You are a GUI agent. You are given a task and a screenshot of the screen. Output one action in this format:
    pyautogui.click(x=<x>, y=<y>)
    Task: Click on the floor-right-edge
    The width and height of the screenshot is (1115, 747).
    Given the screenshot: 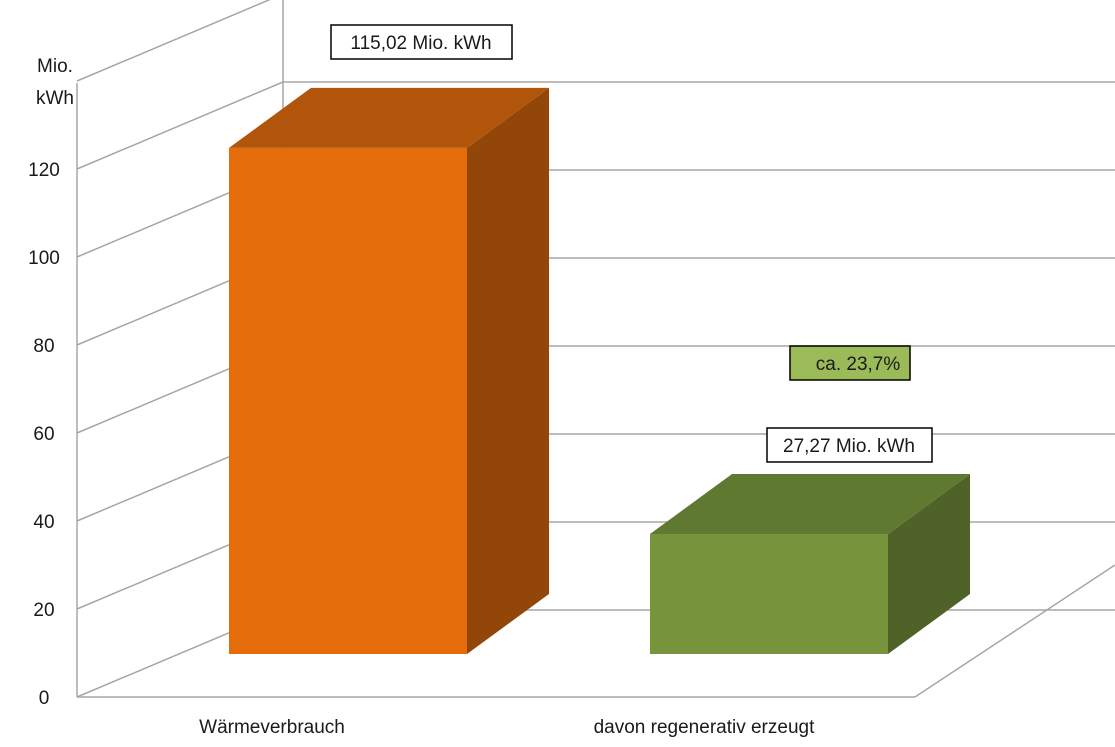 What is the action you would take?
    pyautogui.click(x=1014, y=631)
    